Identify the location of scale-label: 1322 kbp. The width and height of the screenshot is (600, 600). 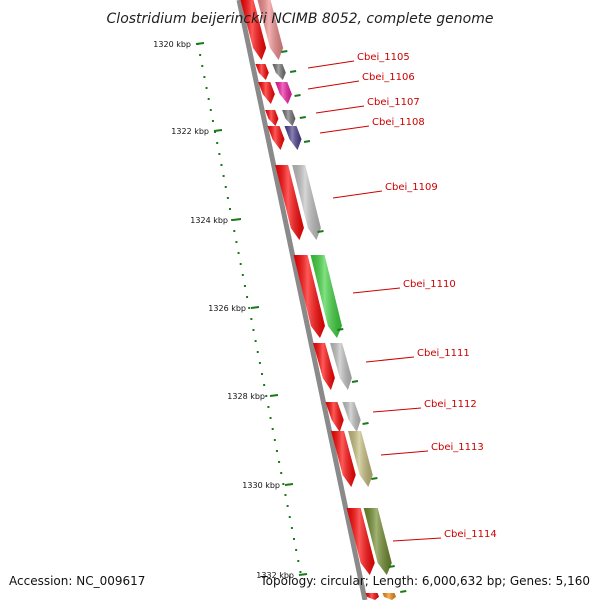
(190, 131).